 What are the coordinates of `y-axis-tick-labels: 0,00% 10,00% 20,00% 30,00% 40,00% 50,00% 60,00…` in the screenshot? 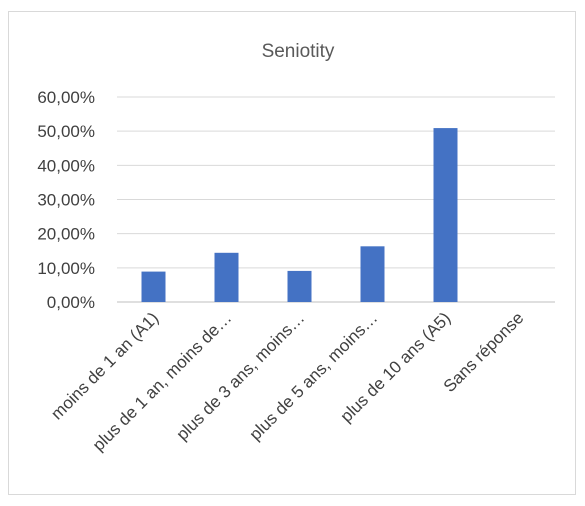 It's located at (66, 200).